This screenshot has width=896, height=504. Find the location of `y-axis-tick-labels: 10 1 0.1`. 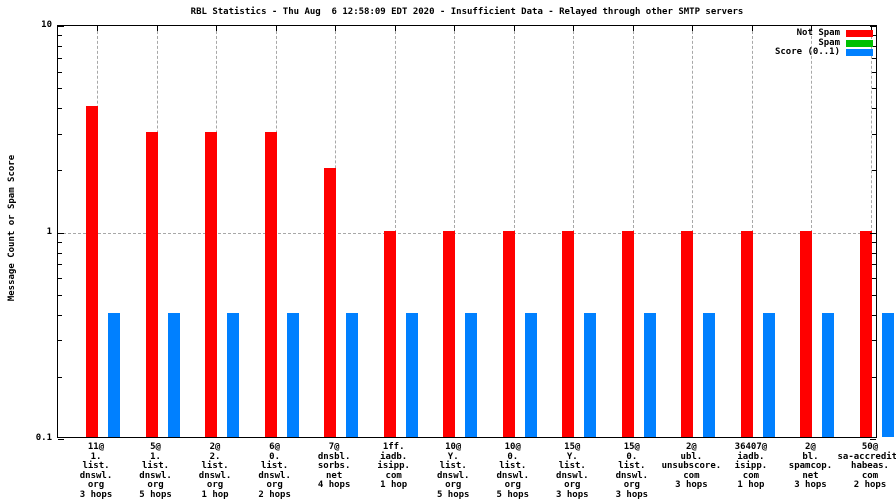

y-axis-tick-labels: 10 1 0.1 is located at coordinates (26, 252).